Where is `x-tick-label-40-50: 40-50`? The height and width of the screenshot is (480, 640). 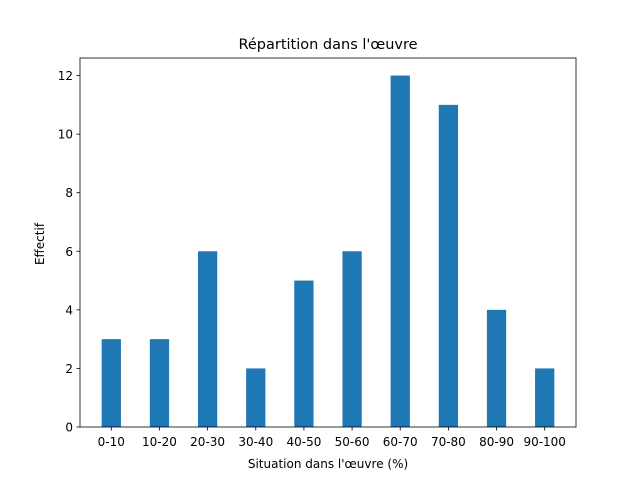
x-tick-label-40-50: 40-50 is located at coordinates (303, 442).